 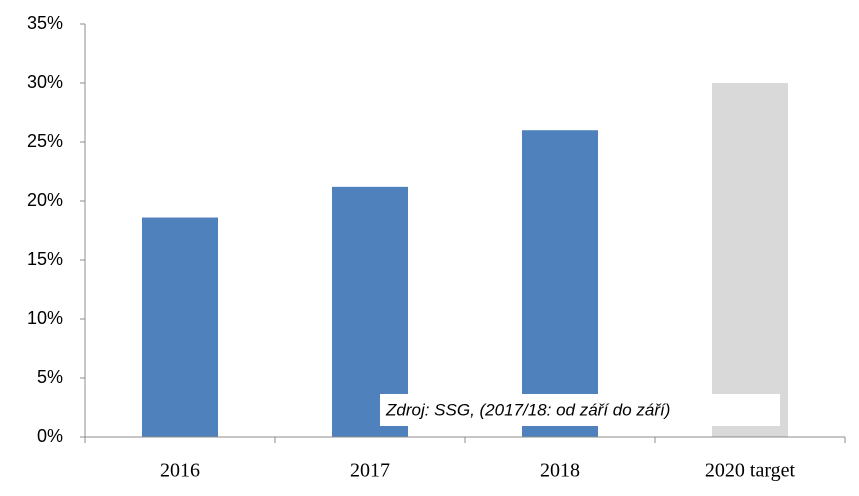 What do you see at coordinates (45, 141) in the screenshot?
I see `y-tick-label: 25%` at bounding box center [45, 141].